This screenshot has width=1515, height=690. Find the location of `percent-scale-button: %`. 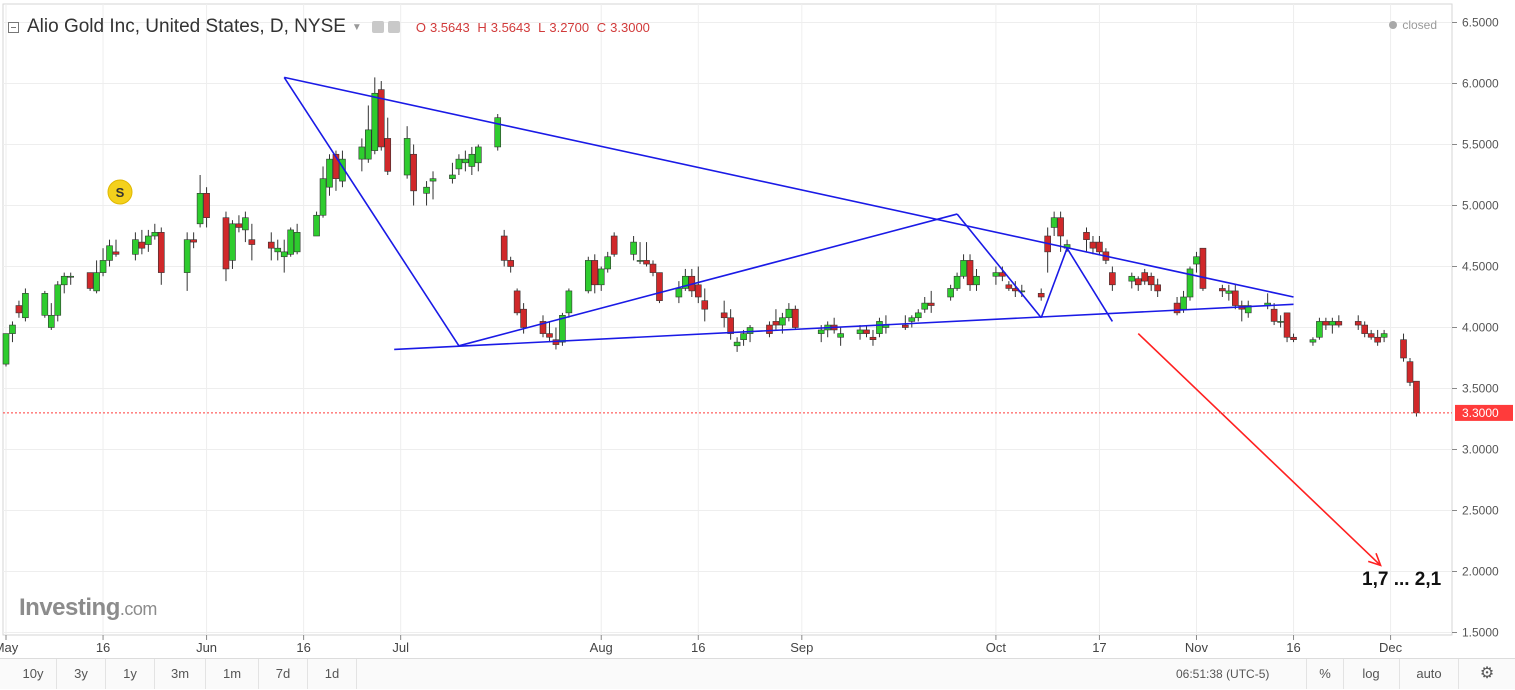

percent-scale-button: % is located at coordinates (1325, 674).